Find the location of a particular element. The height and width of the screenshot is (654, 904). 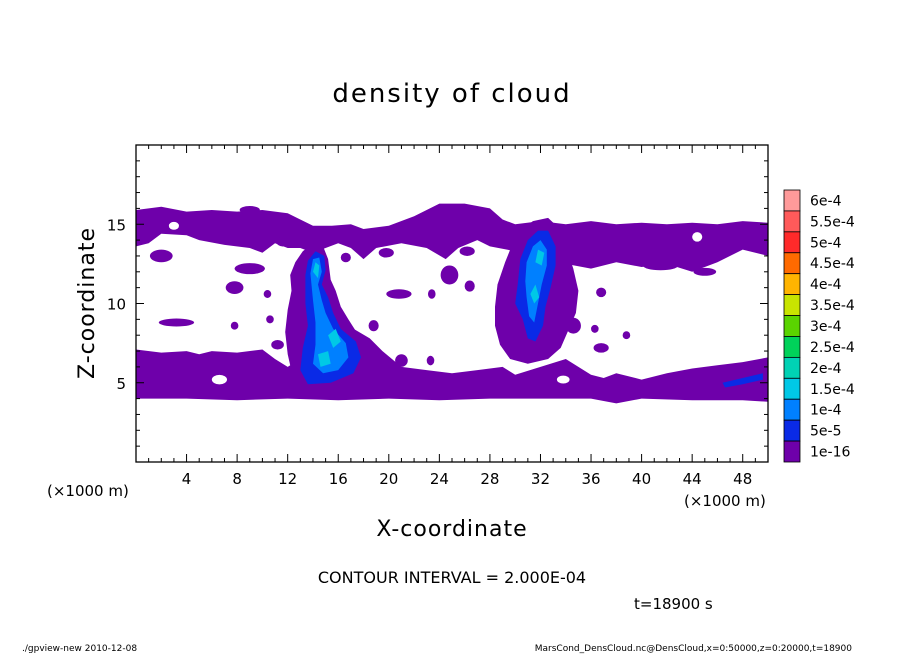

y-tick-label: 5 is located at coordinates (121, 384).